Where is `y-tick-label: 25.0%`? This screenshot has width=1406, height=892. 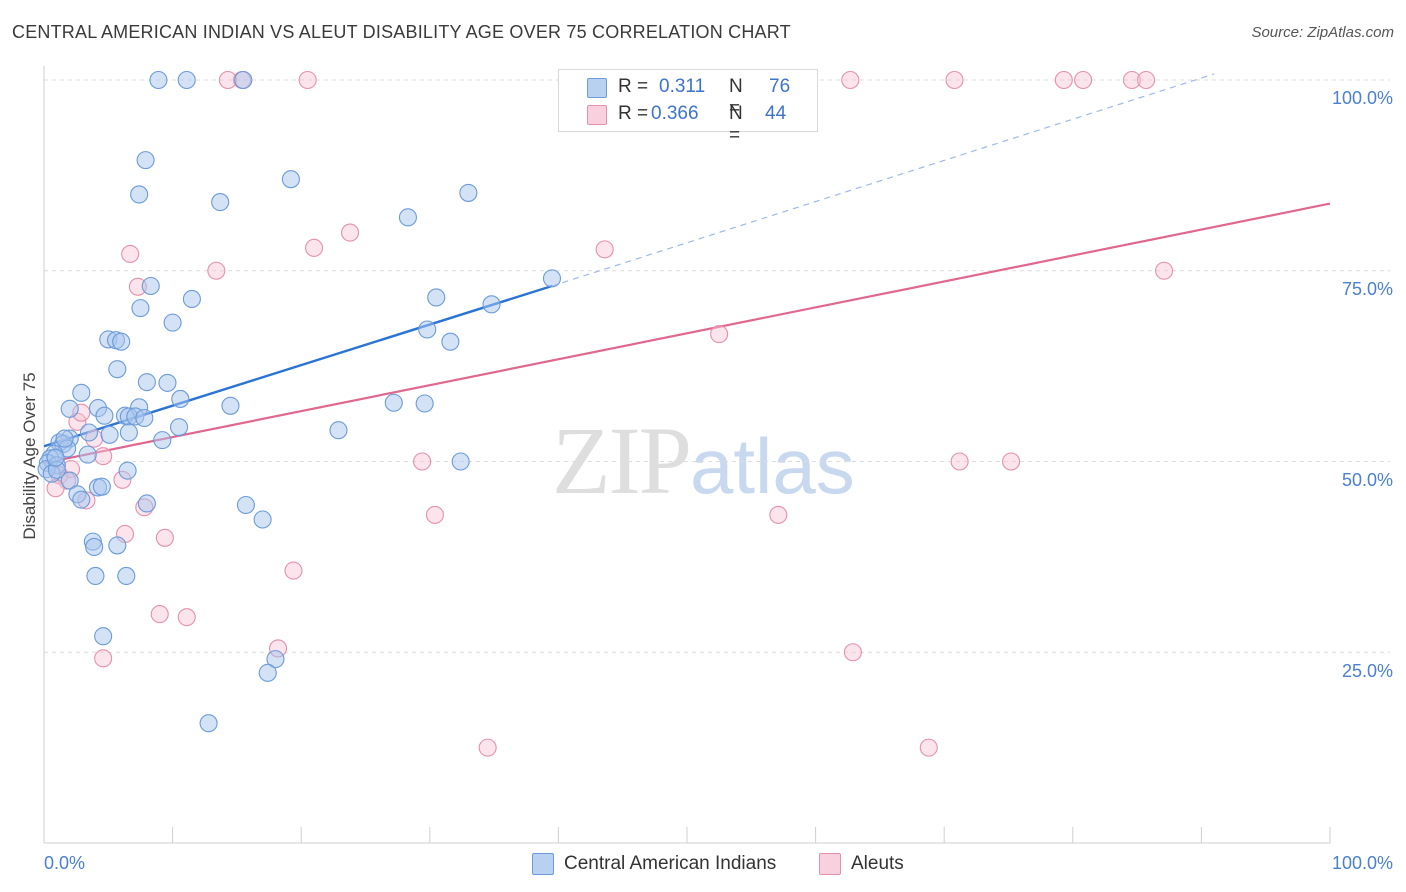
y-tick-label: 25.0% is located at coordinates (1367, 671).